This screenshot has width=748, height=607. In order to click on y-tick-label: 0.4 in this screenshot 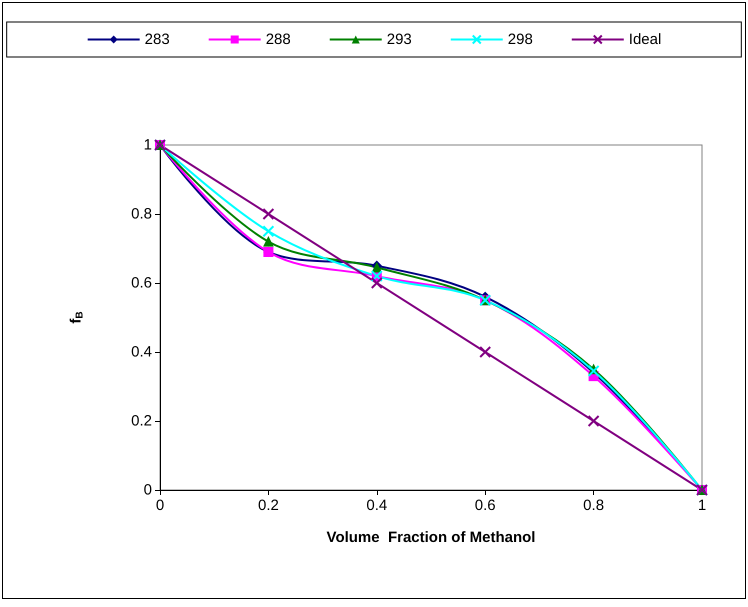, I will do `click(141, 352)`.